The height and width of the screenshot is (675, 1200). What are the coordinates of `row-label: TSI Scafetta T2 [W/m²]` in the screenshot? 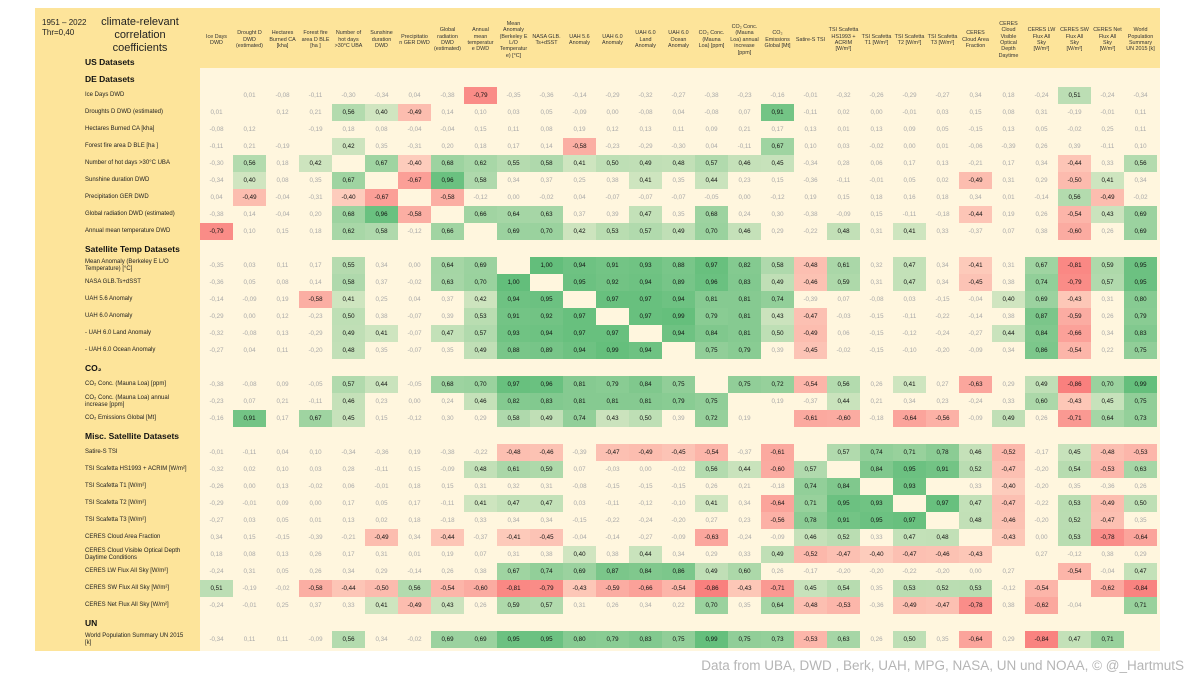 It's located at (115, 503).